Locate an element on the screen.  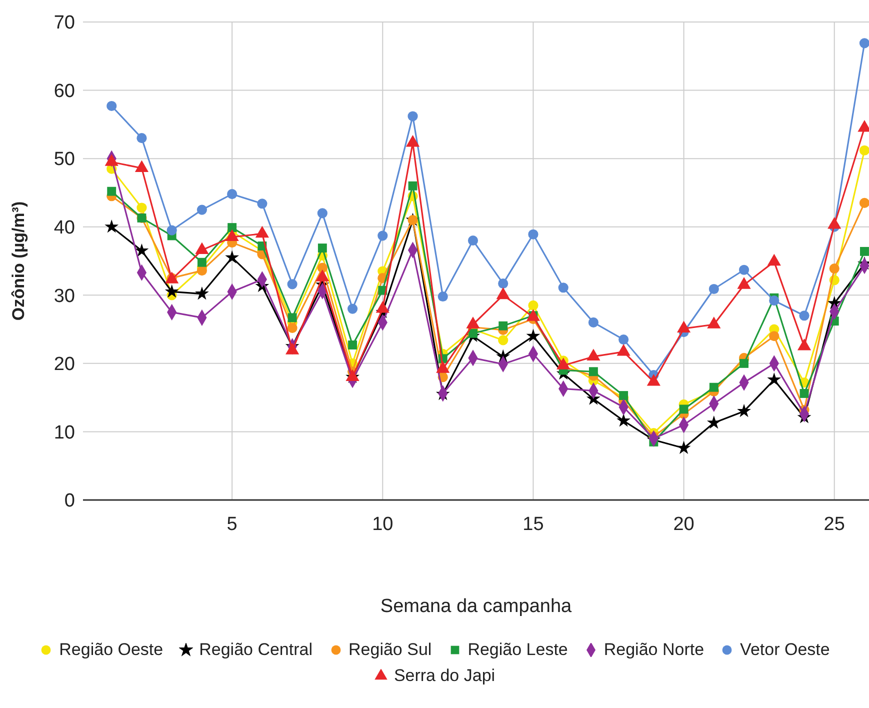
x-axis-title: Semana da campanha is located at coordinates (476, 606).